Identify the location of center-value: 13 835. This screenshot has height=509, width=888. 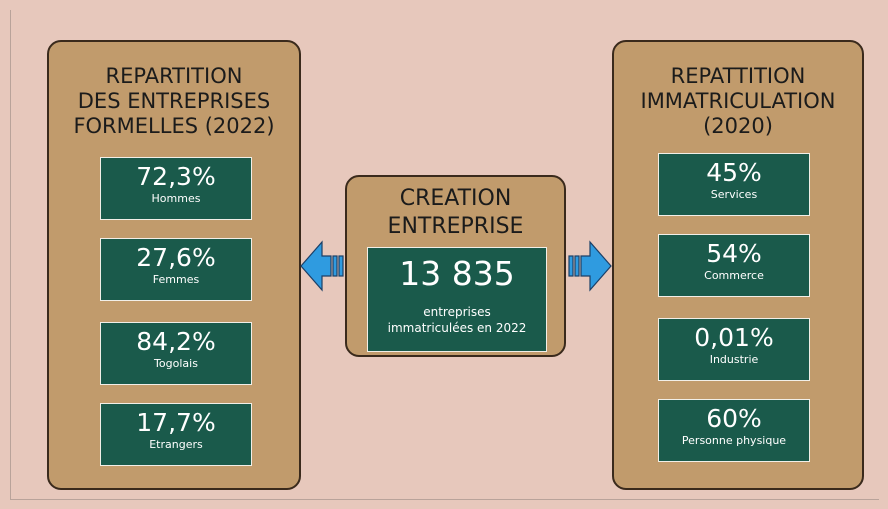
(457, 273).